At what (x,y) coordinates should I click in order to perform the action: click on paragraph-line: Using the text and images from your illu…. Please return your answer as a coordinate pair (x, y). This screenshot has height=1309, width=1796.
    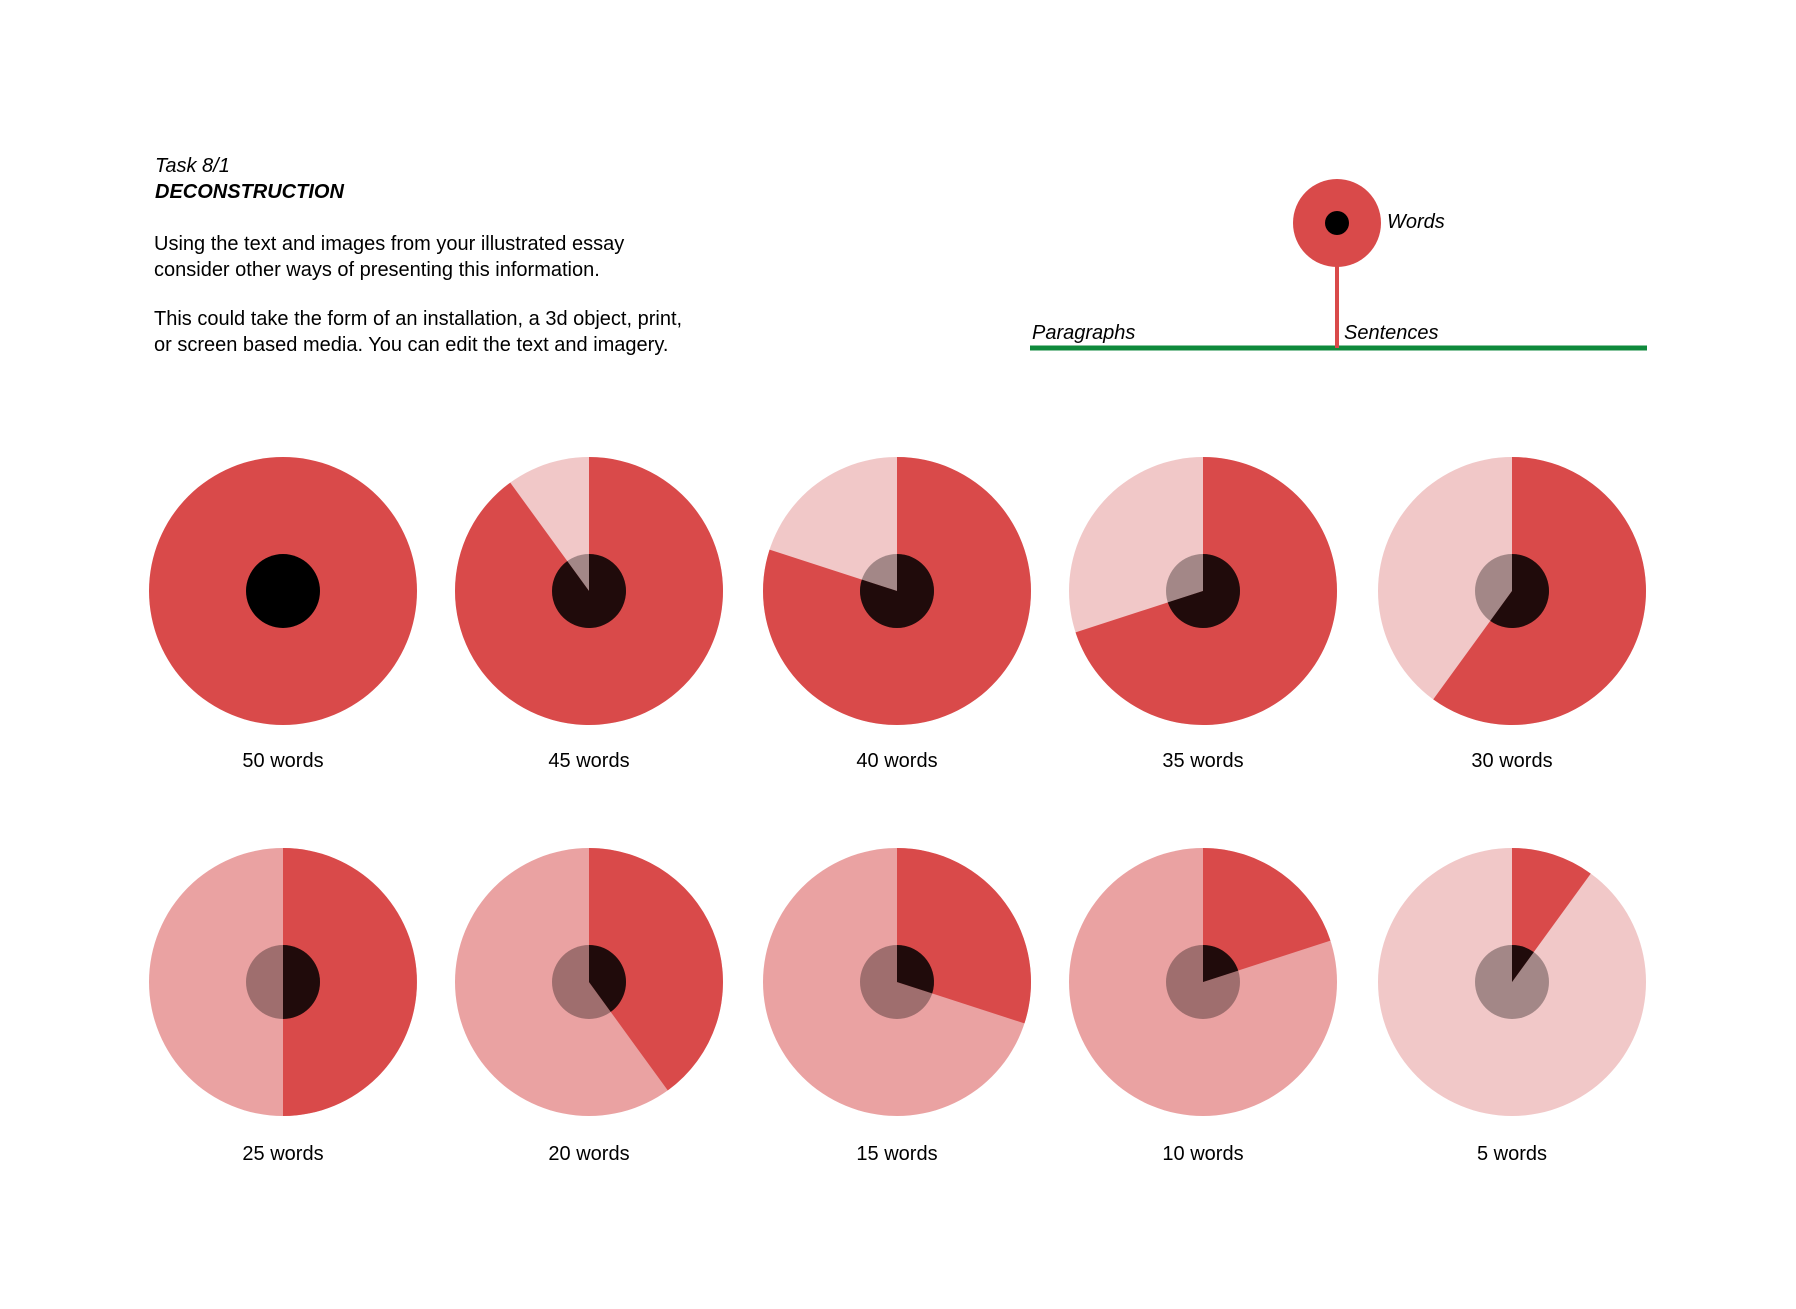
    Looking at the image, I should click on (389, 244).